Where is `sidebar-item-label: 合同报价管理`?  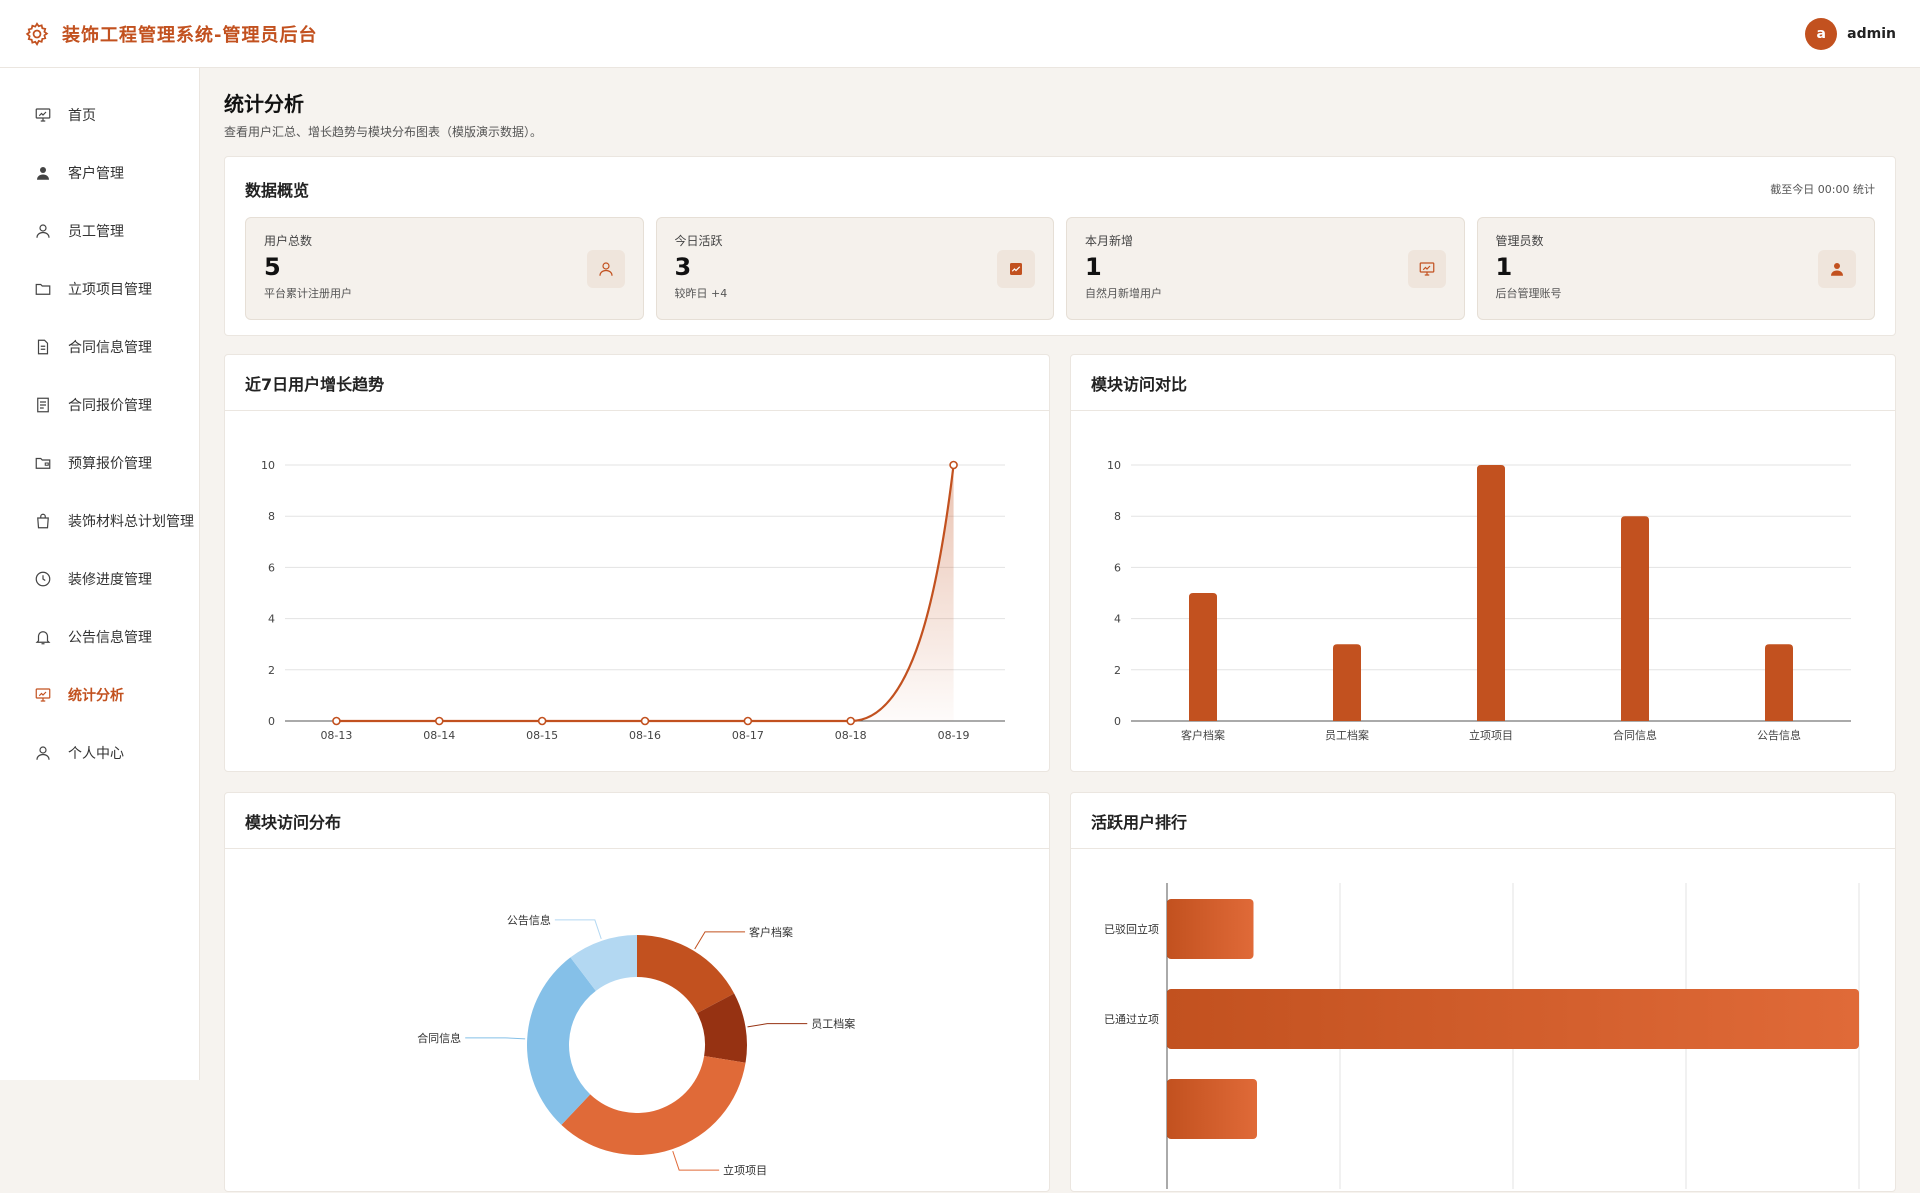 sidebar-item-label: 合同报价管理 is located at coordinates (110, 406).